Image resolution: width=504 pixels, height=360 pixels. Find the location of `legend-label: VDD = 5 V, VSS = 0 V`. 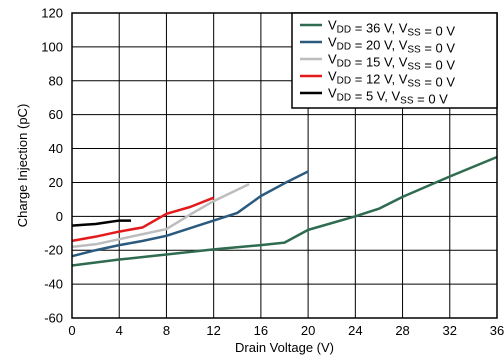

legend-label: VDD = 5 V, VSS = 0 V is located at coordinates (388, 96).